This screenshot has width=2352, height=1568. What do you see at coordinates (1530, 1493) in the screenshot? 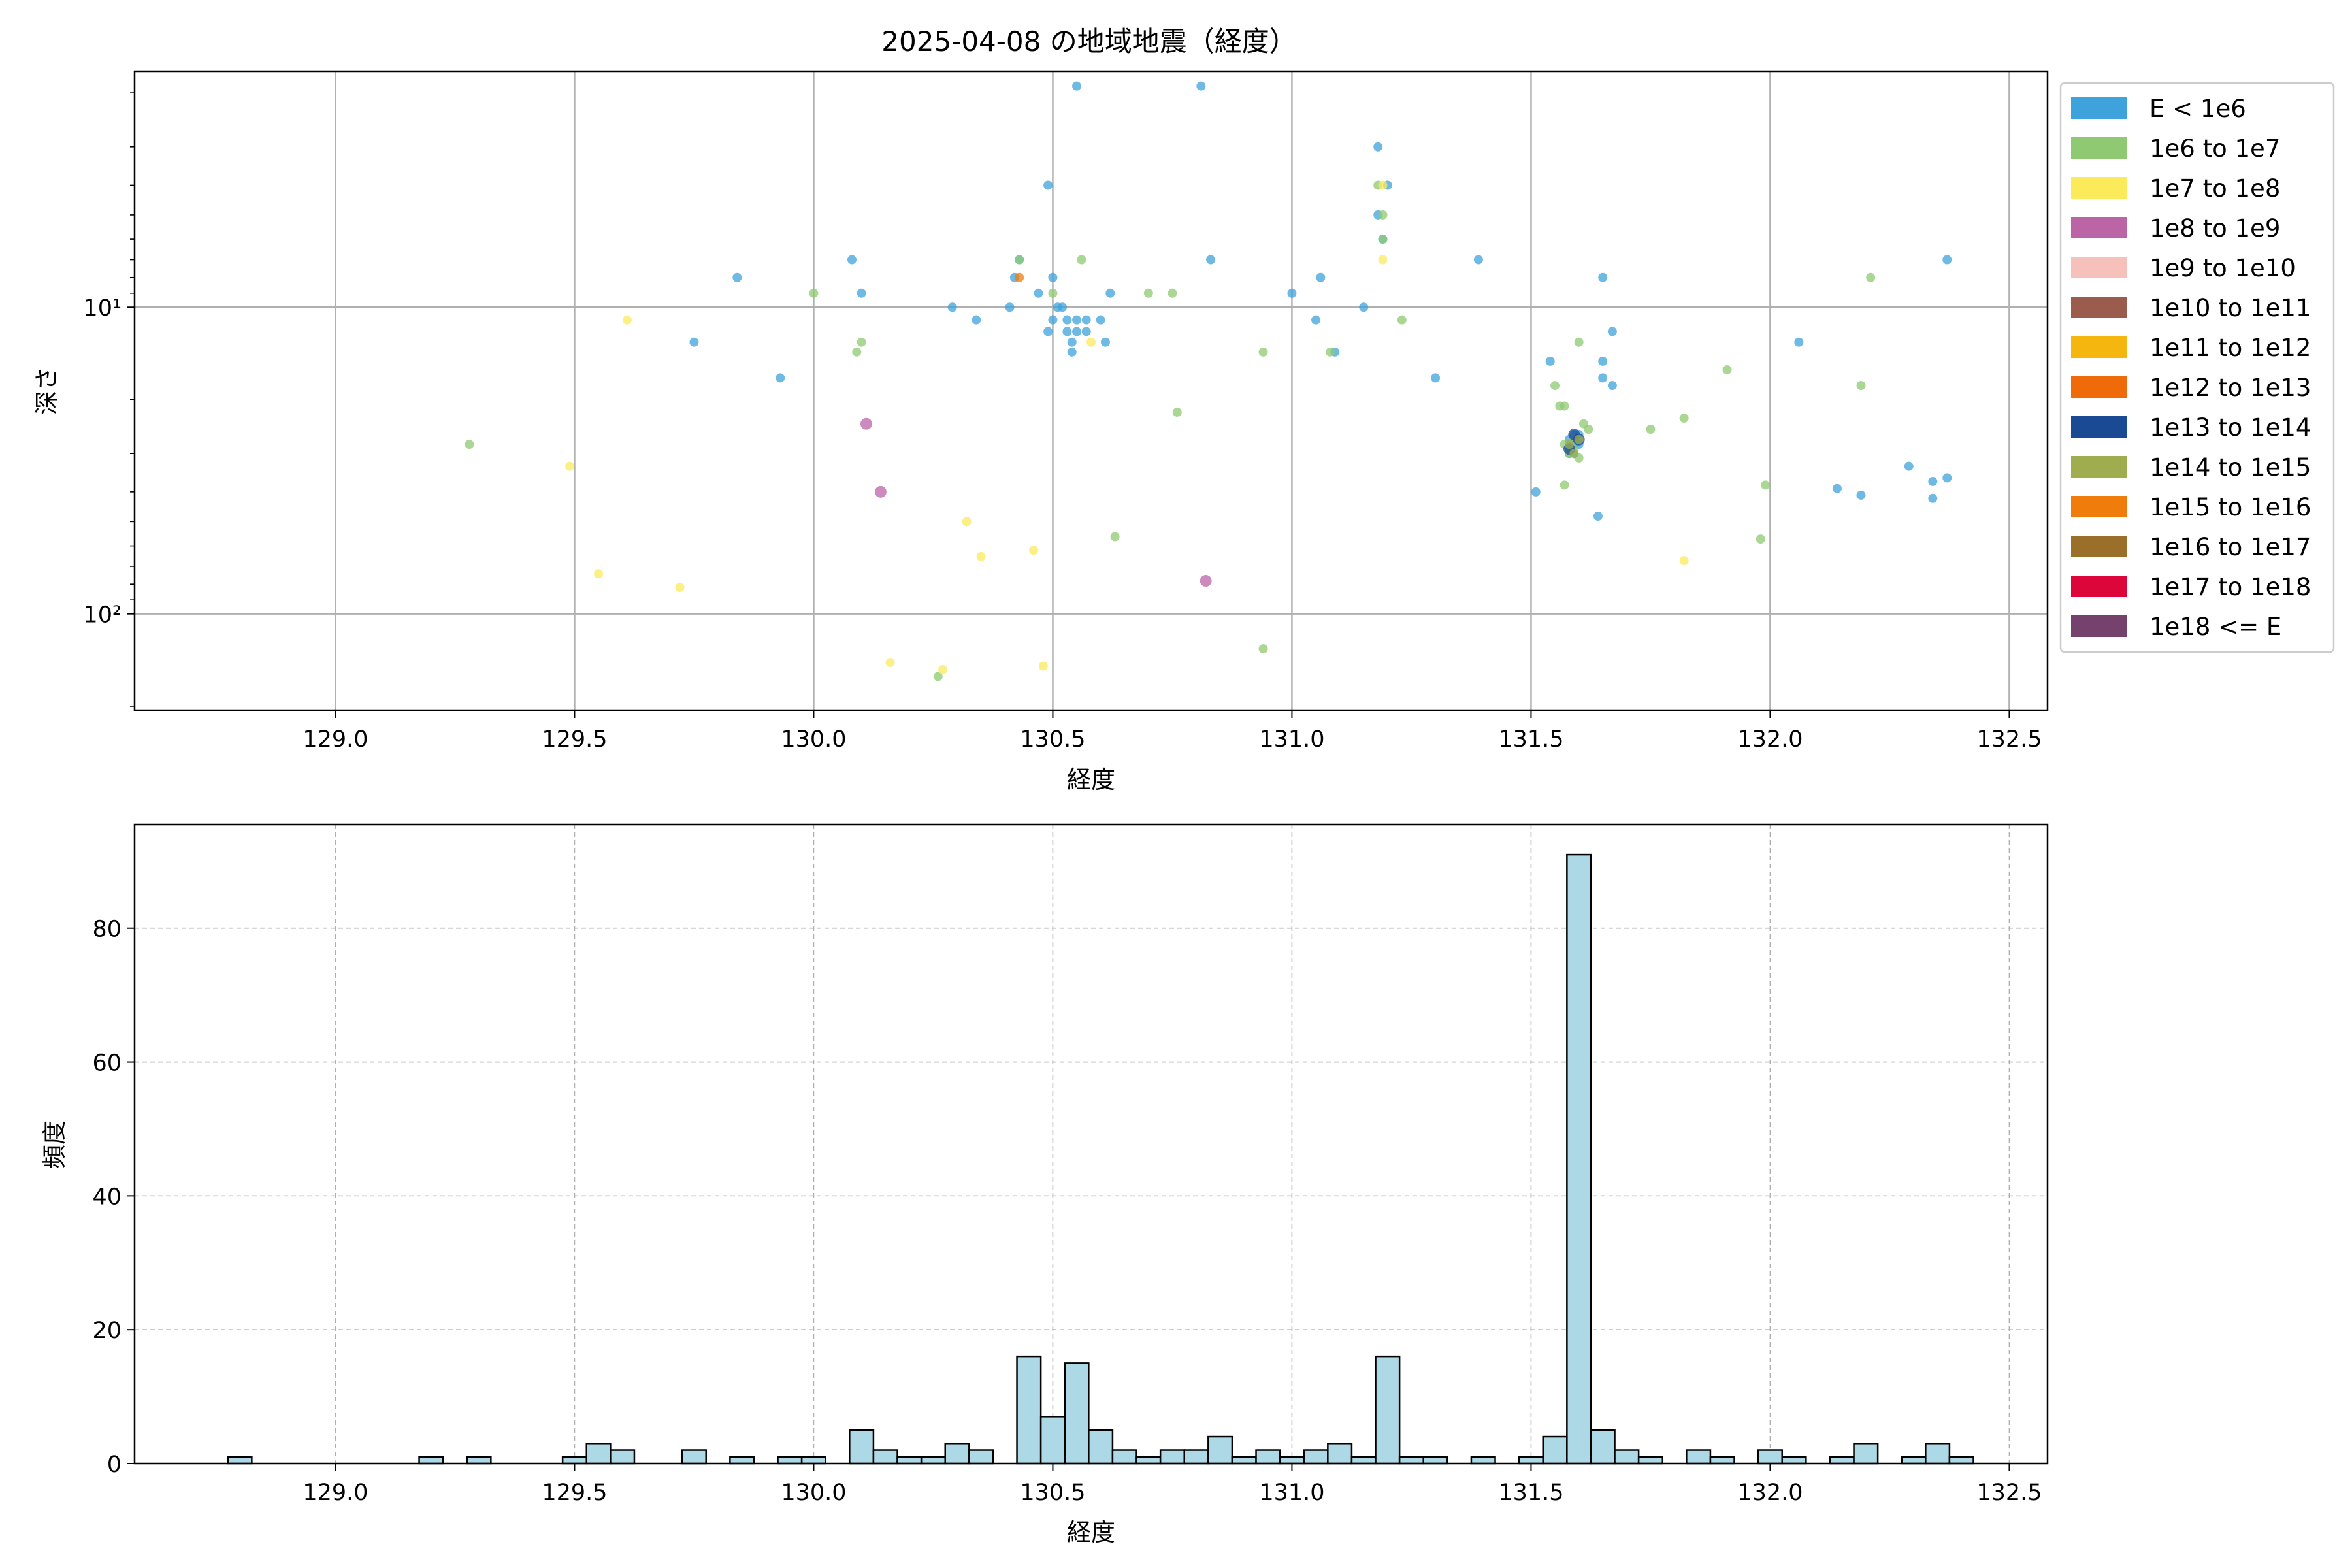
I see `histogram-x-tick-label: 131.5` at bounding box center [1530, 1493].